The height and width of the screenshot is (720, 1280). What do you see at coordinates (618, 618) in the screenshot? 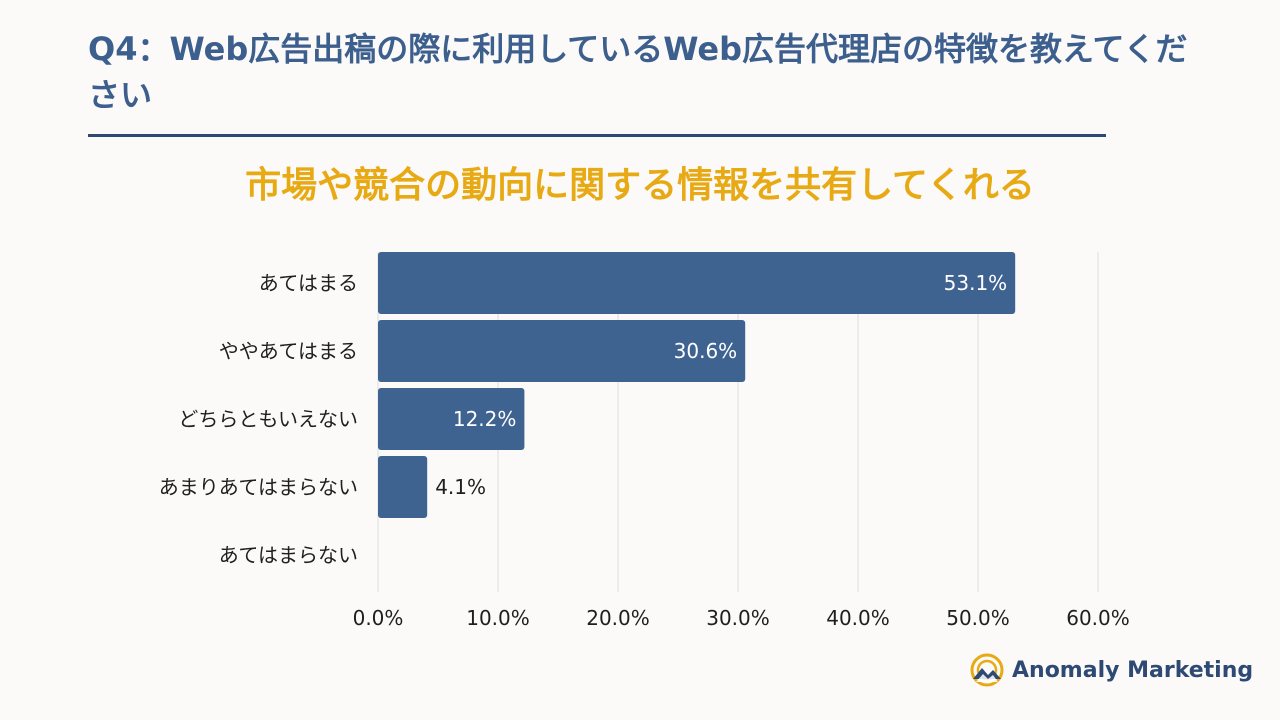
I see `x-tick-label: 20.0%` at bounding box center [618, 618].